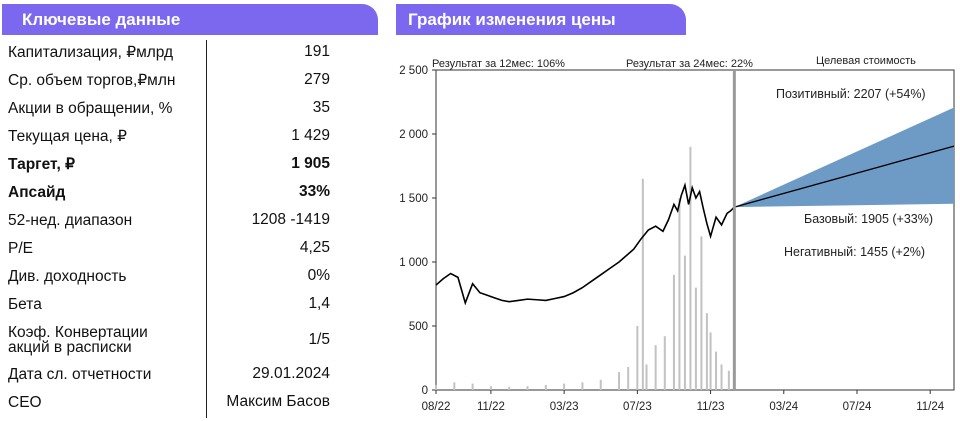  What do you see at coordinates (413, 263) in the screenshot?
I see `y-tick-label: 1 000` at bounding box center [413, 263].